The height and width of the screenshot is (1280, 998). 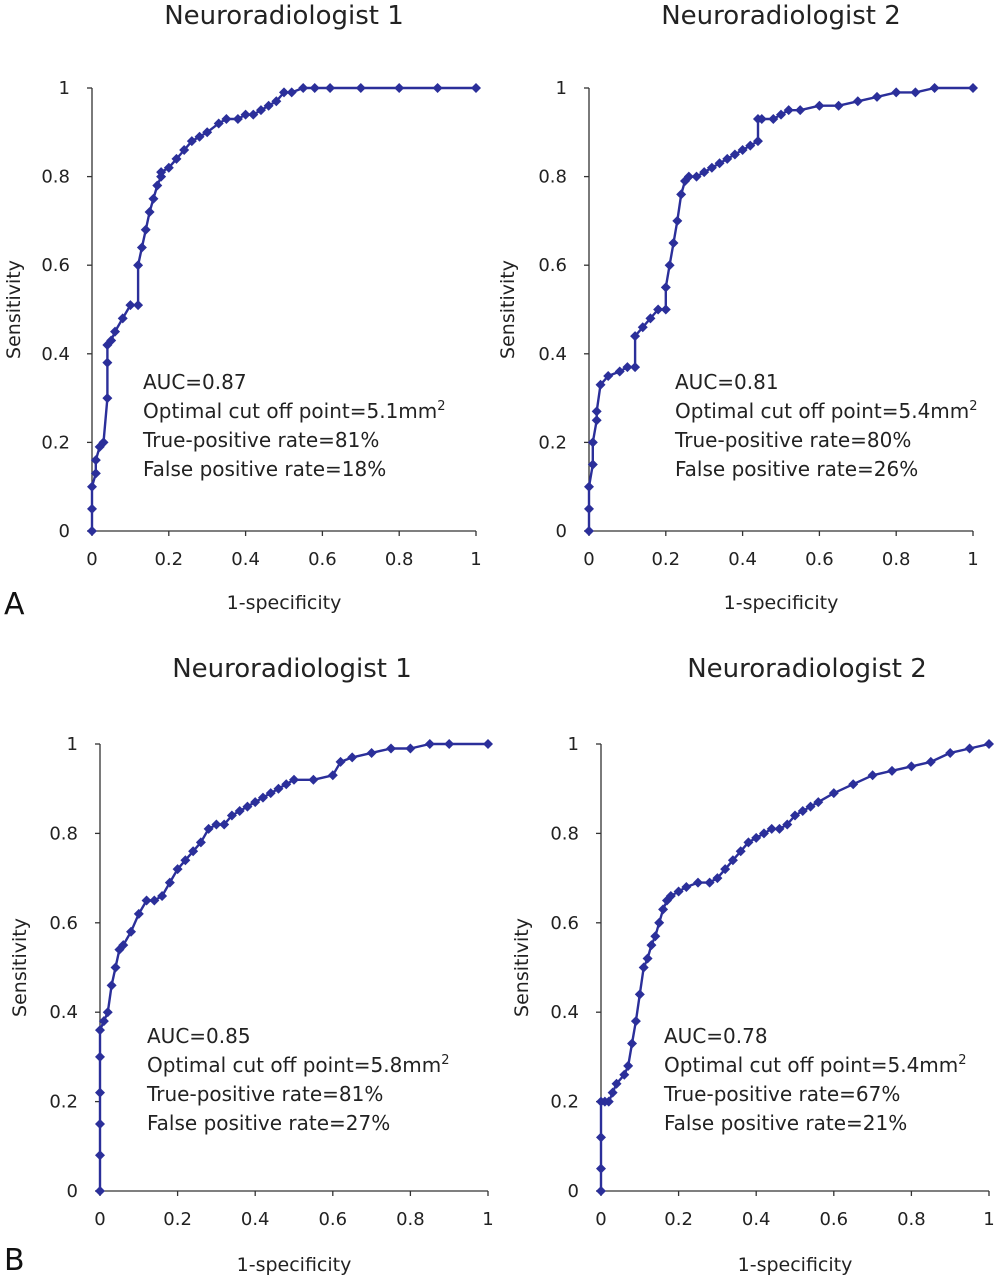 What do you see at coordinates (410, 1219) in the screenshot?
I see `x-tick-label: 0.8` at bounding box center [410, 1219].